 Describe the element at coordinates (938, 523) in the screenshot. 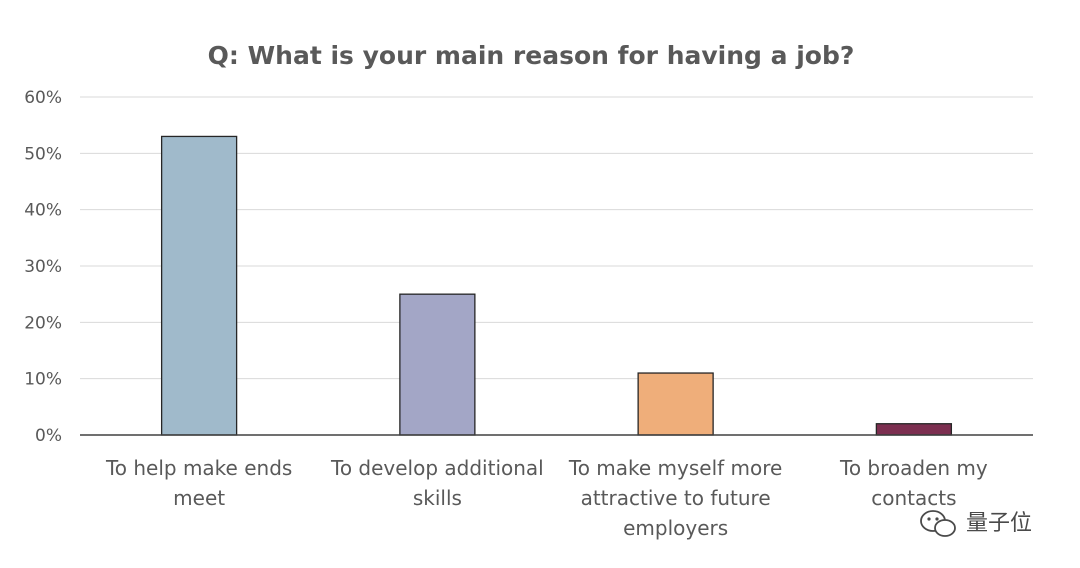

I see `wechat-icon` at that location.